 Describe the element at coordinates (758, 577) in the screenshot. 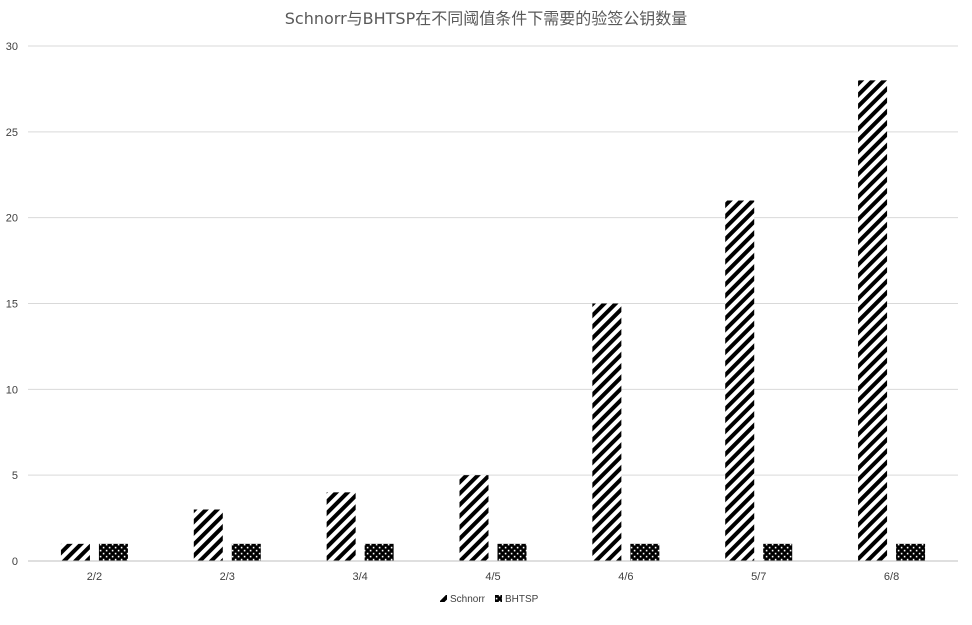

I see `x-tick-label-5-7: 5/7` at that location.